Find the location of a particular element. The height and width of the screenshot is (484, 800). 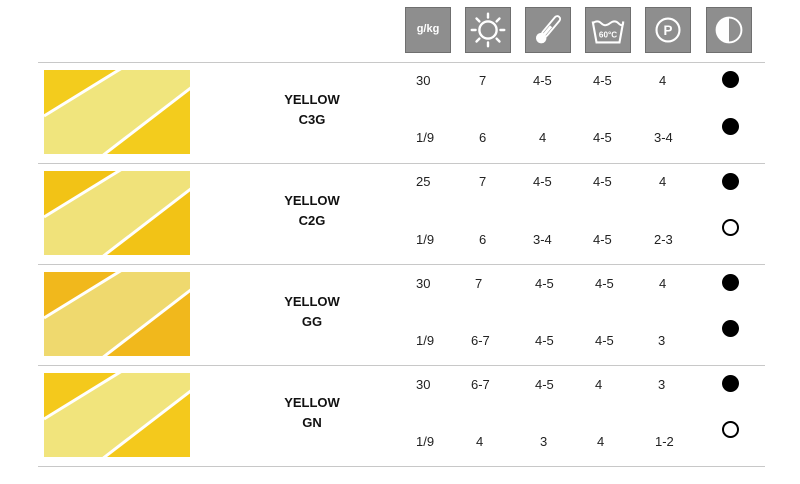

dry-cleaning-value: 3-4 is located at coordinates (663, 137).